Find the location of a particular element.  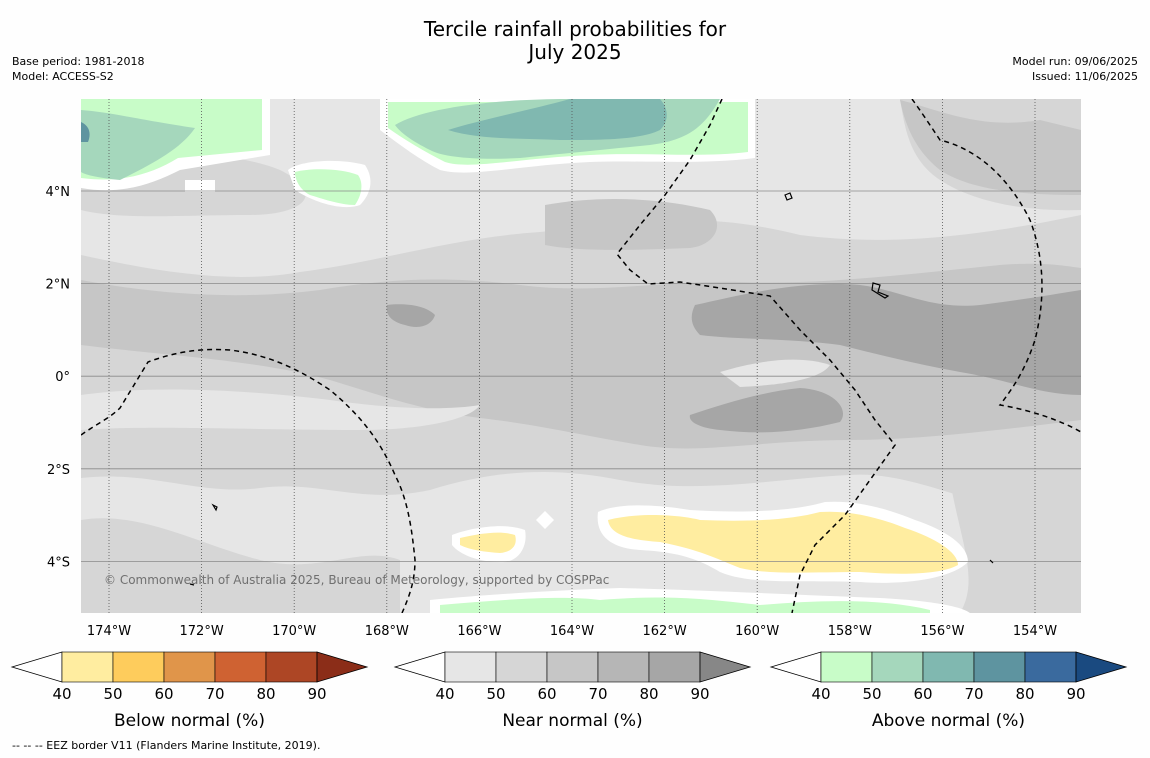

above-normal-60-north is located at coordinates (557, 119).